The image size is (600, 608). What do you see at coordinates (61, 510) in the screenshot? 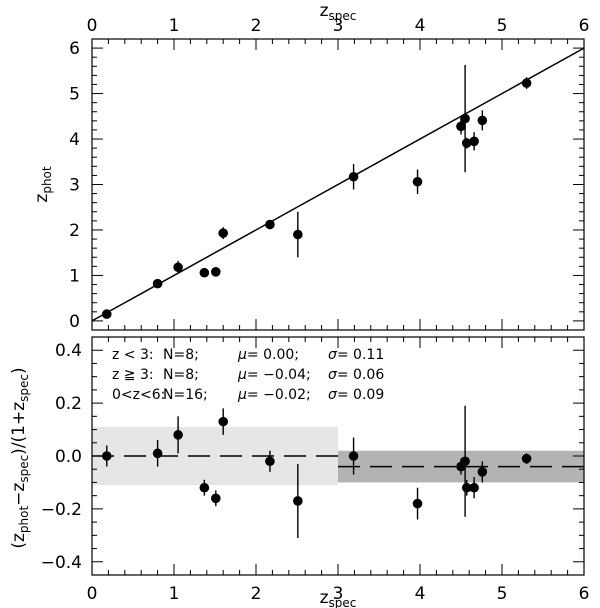
I see `bottom-ytick-label: −0.2` at bounding box center [61, 510].